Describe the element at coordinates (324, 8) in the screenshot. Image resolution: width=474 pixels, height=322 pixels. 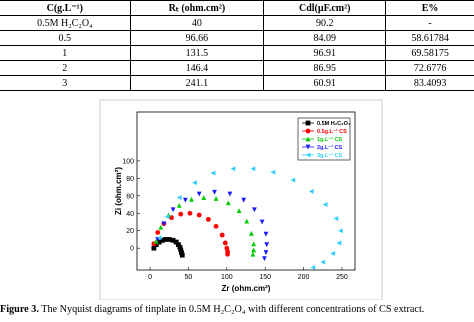
I see `header-cell: Cdl(µF.cm²)` at that location.